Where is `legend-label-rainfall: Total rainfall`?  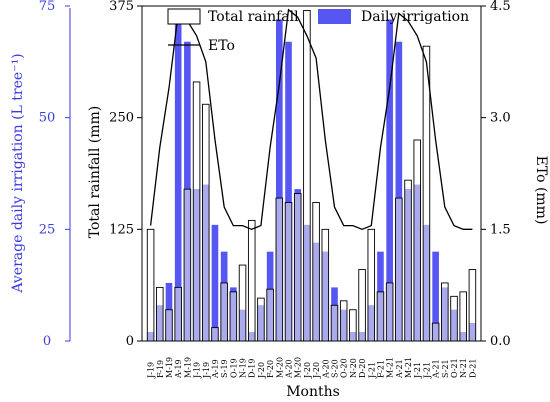
legend-label-rainfall: Total rainfall is located at coordinates (253, 17).